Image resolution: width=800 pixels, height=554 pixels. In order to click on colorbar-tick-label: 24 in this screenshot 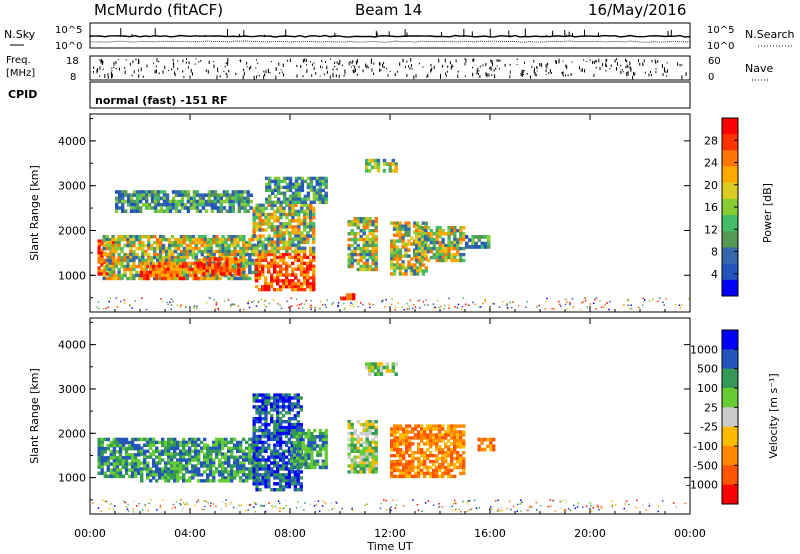, I will do `click(711, 163)`.